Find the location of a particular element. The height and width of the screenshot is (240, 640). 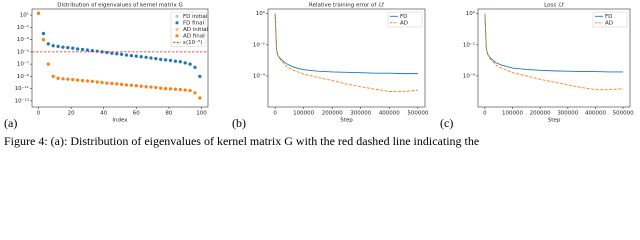

x-tick-label: 80 is located at coordinates (168, 114).